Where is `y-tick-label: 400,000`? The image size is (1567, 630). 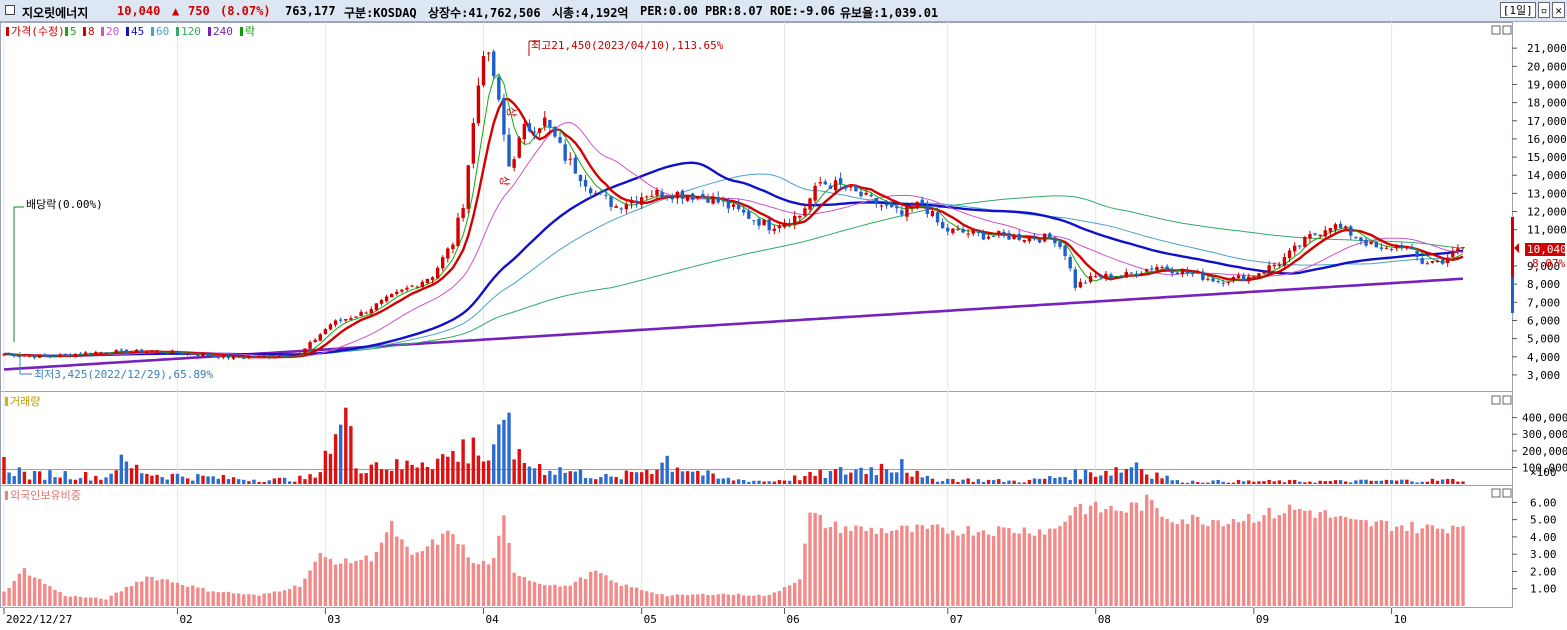 y-tick-label: 400,000 is located at coordinates (1544, 418).